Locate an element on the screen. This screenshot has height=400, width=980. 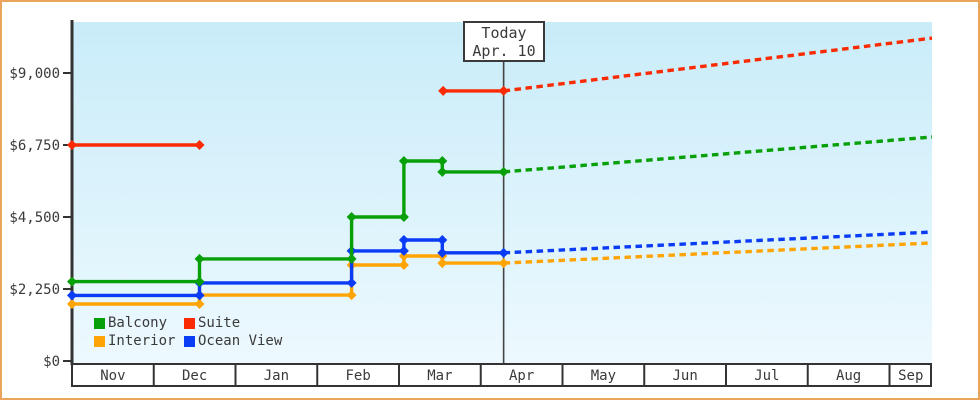
legend-item-balcony: Balcony is located at coordinates (130, 323).